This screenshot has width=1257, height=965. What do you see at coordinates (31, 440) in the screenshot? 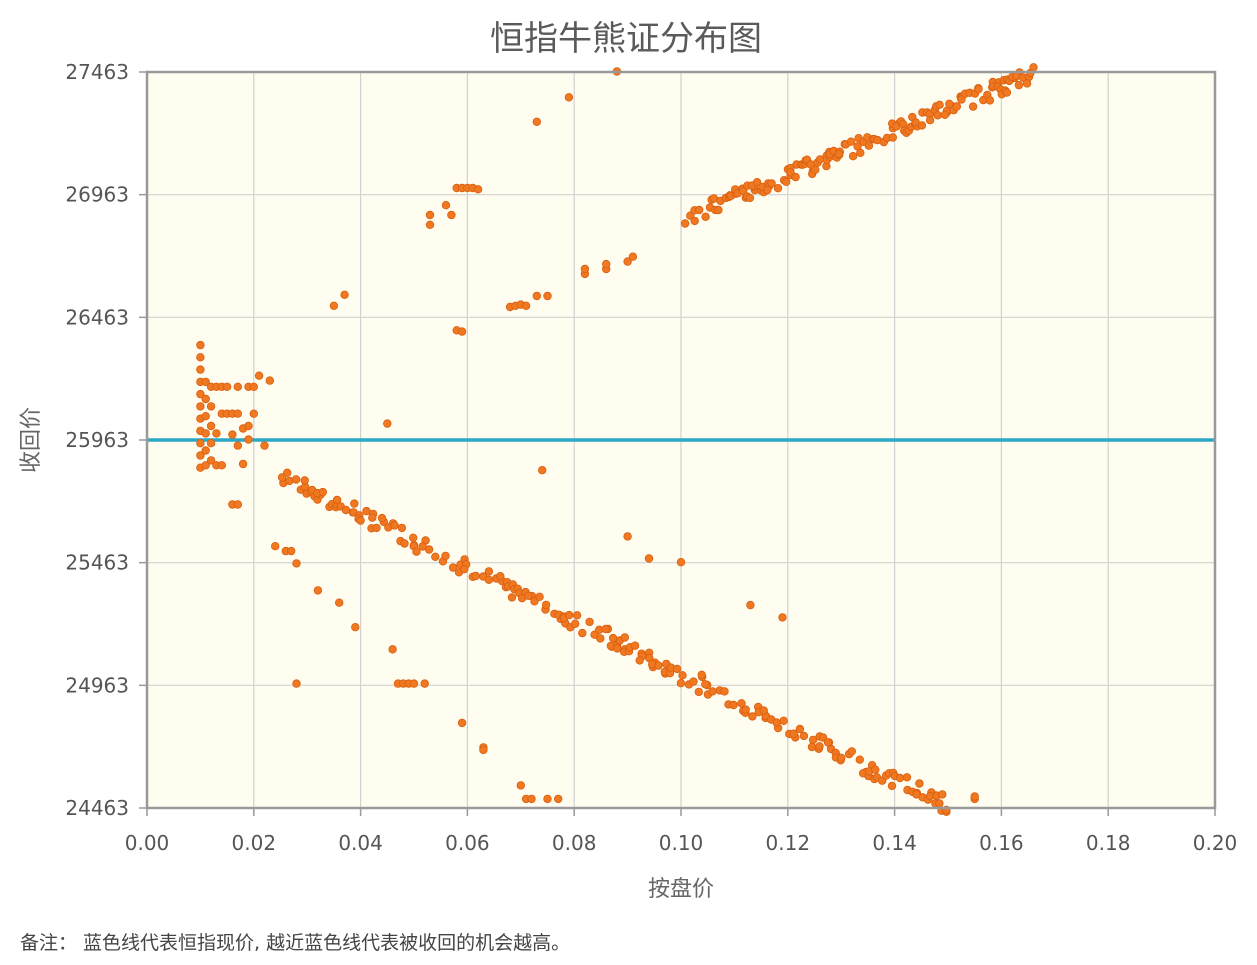
I see `y-axis-label: 收回价` at bounding box center [31, 440].